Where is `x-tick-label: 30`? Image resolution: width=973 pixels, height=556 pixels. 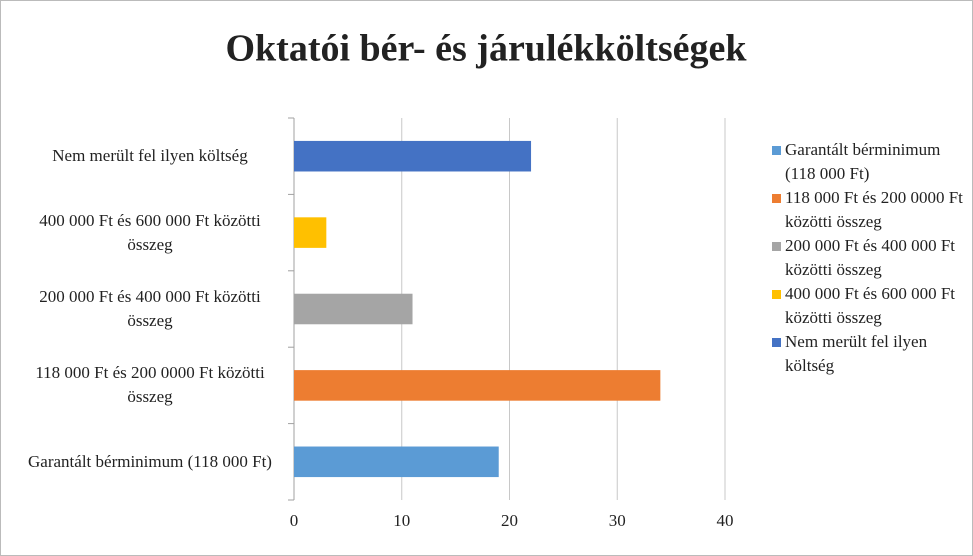 x-tick-label: 30 is located at coordinates (617, 520).